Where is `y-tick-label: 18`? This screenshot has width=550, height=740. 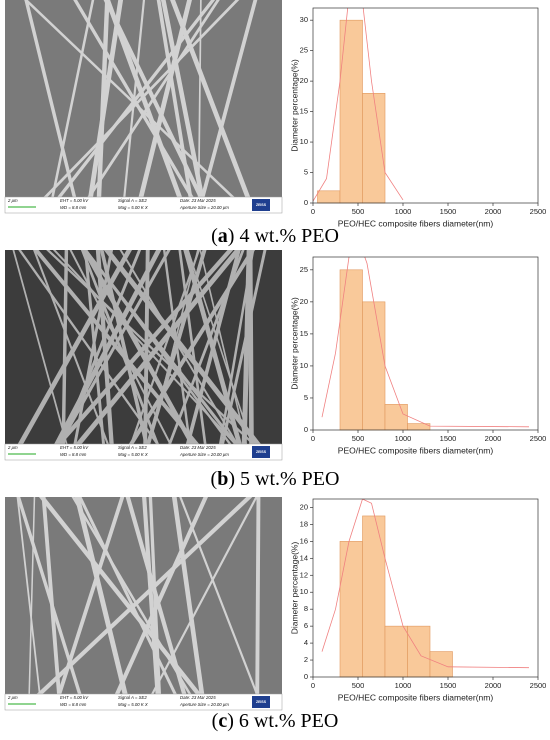
y-tick-label: 18 is located at coordinates (304, 523).